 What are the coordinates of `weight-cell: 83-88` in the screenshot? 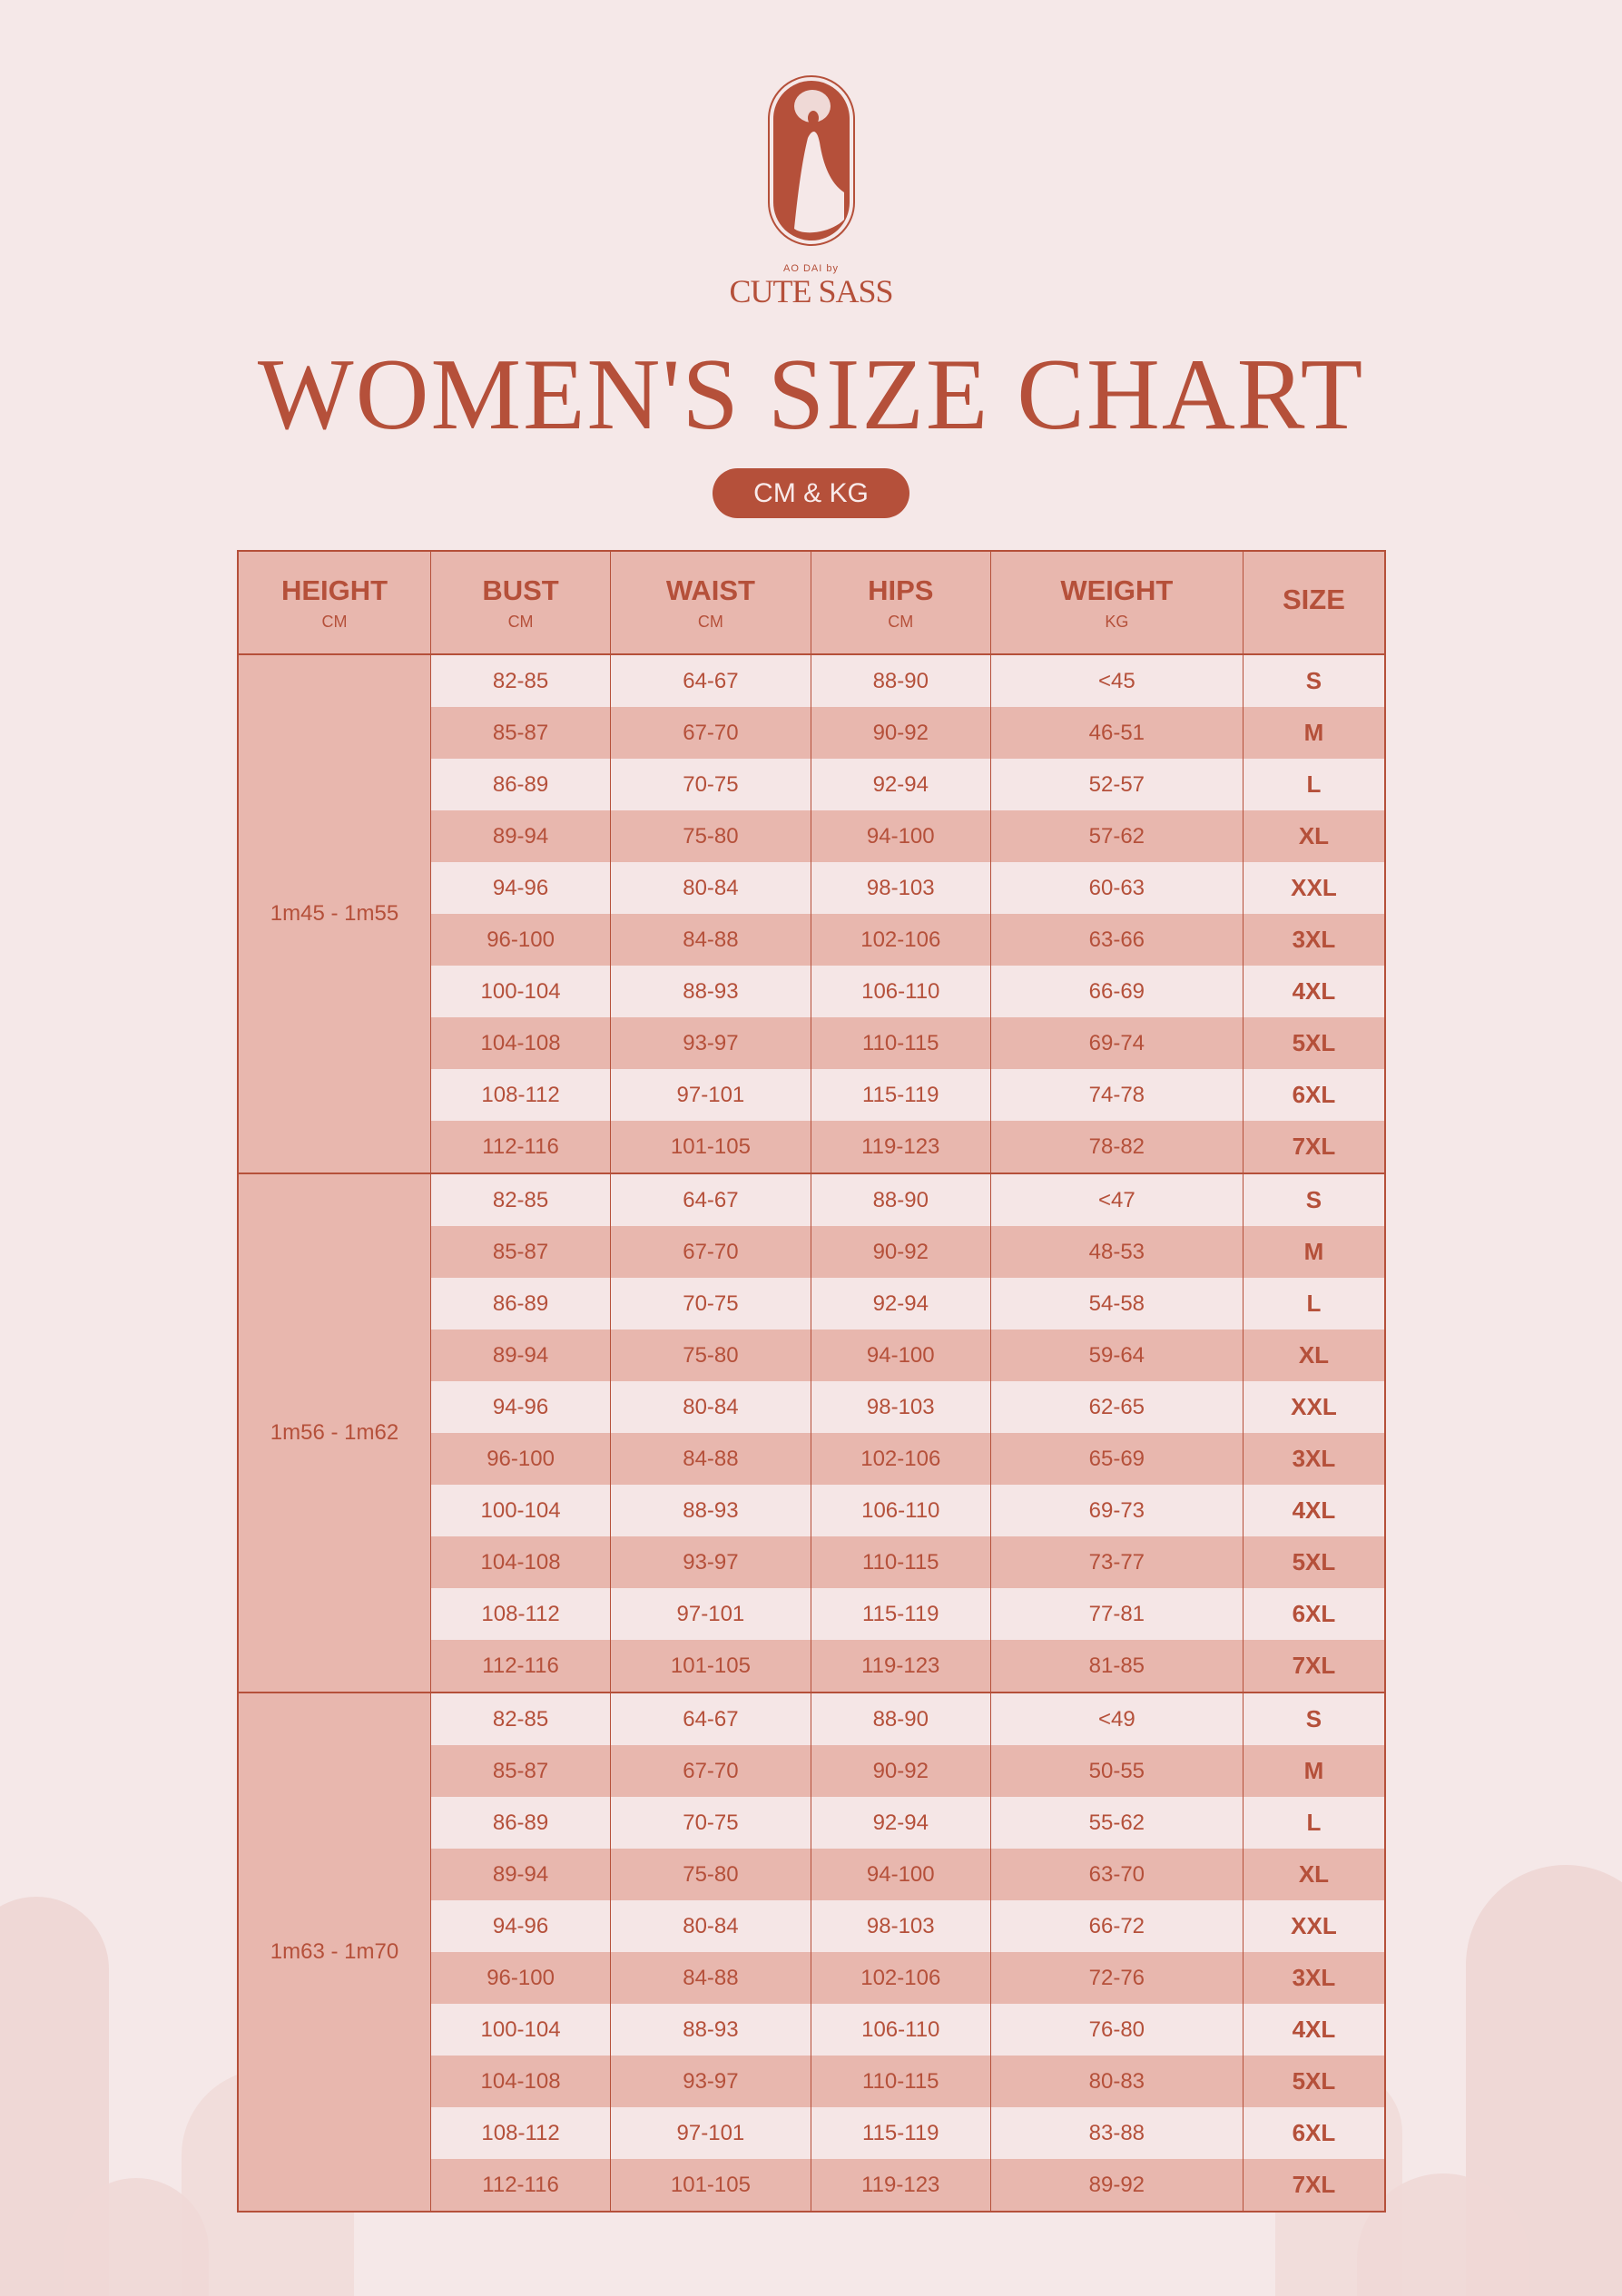 It's located at (1116, 2133).